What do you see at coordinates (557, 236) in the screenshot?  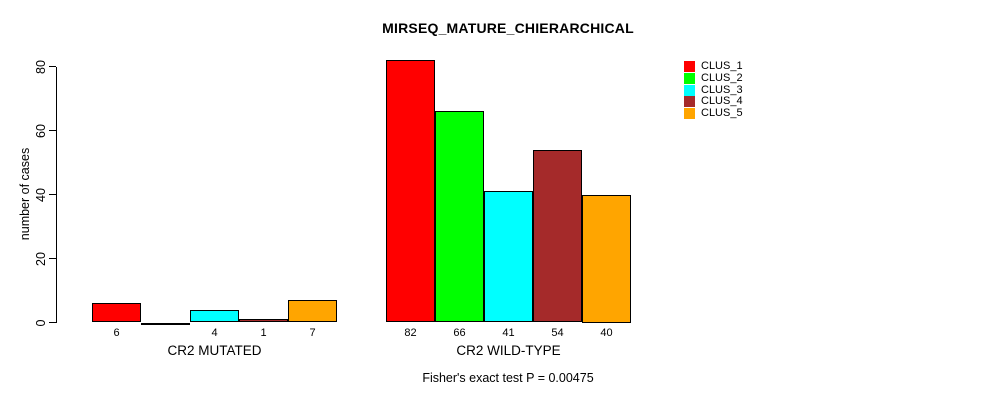 I see `bar-clus-4-cr2-wild-type` at bounding box center [557, 236].